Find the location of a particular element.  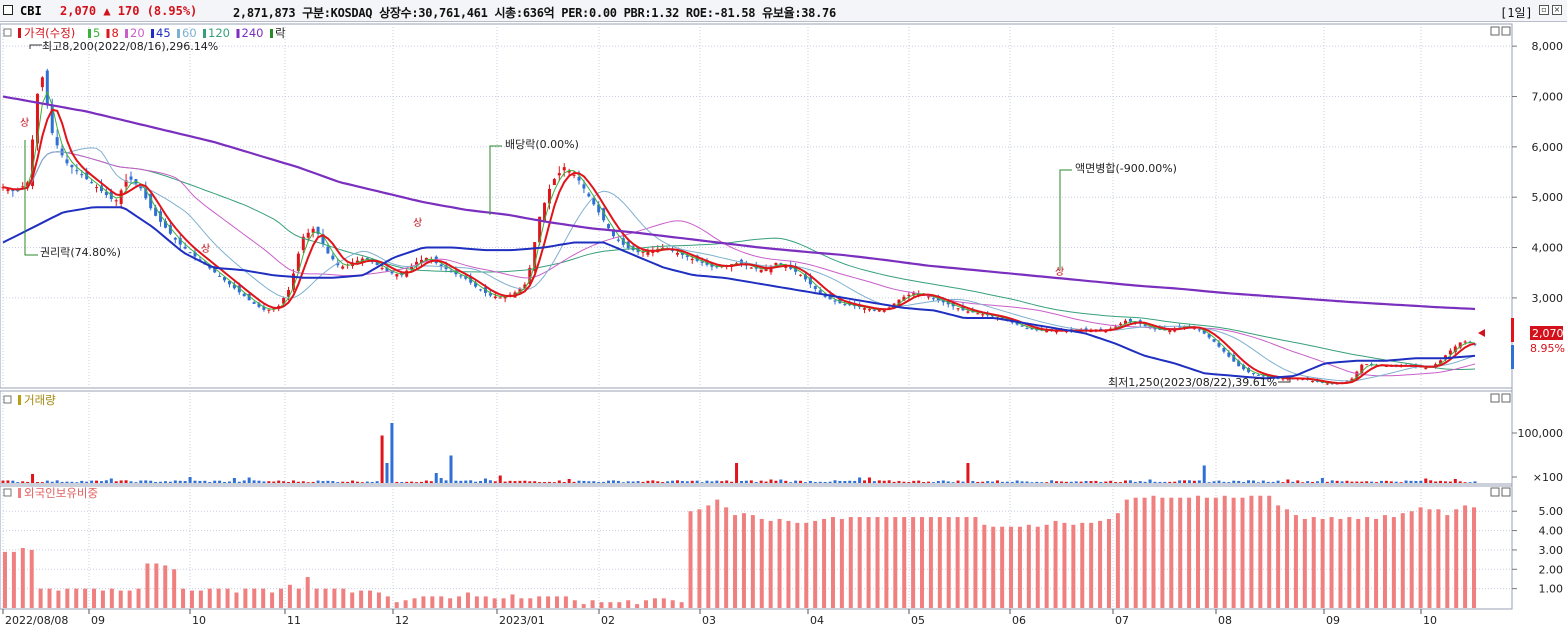

close-window-icon: × is located at coordinates (1557, 10).